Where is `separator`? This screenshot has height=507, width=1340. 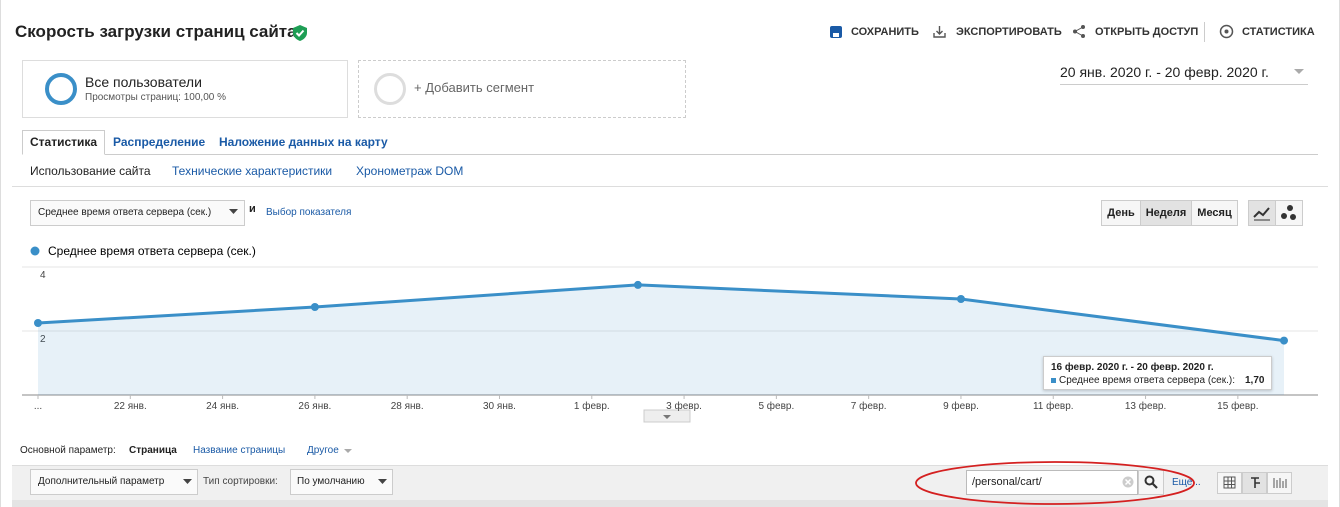 separator is located at coordinates (1204, 32).